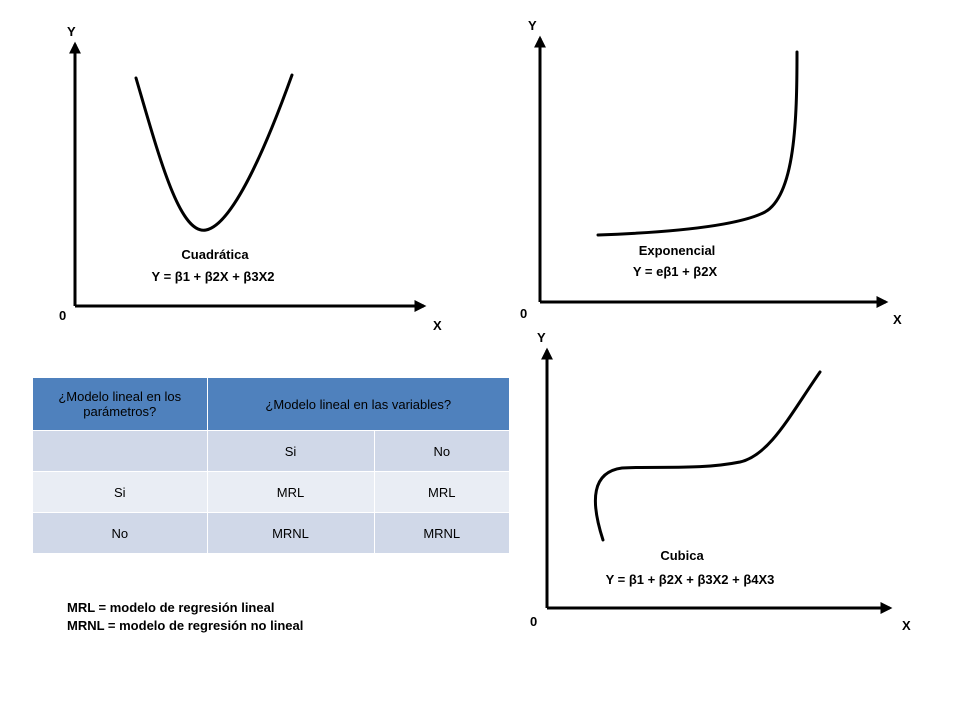 This screenshot has width=960, height=720. Describe the element at coordinates (120, 404) in the screenshot. I see `header-linear-params: ¿Modelo lineal en los parámetros?` at that location.